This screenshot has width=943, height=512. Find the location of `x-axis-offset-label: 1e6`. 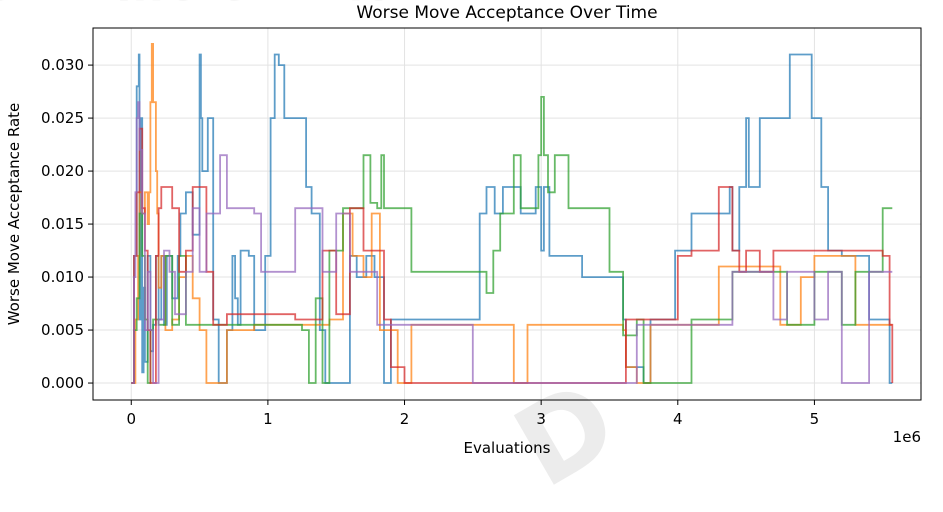

x-axis-offset-label: 1e6 is located at coordinates (907, 437).